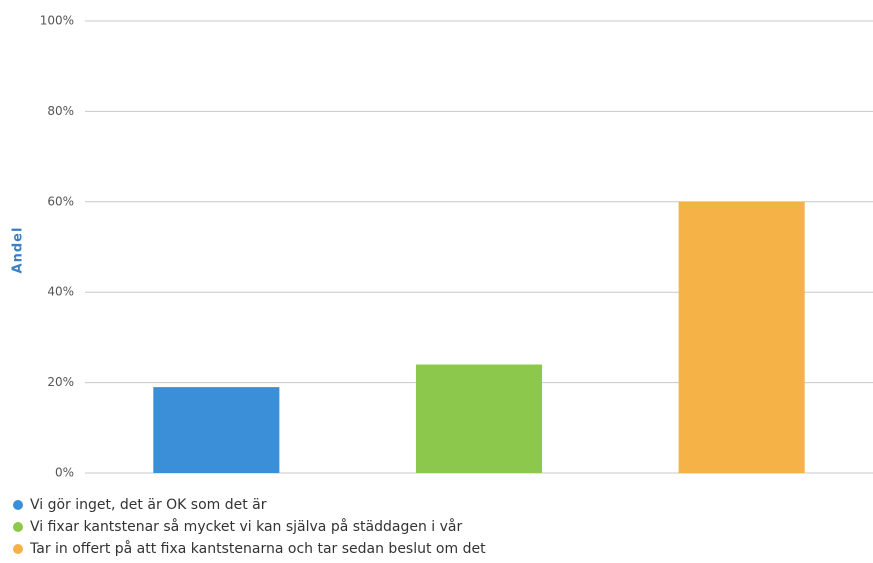 Image resolution: width=873 pixels, height=563 pixels. What do you see at coordinates (60, 111) in the screenshot?
I see `y-tick-label: 80%` at bounding box center [60, 111].